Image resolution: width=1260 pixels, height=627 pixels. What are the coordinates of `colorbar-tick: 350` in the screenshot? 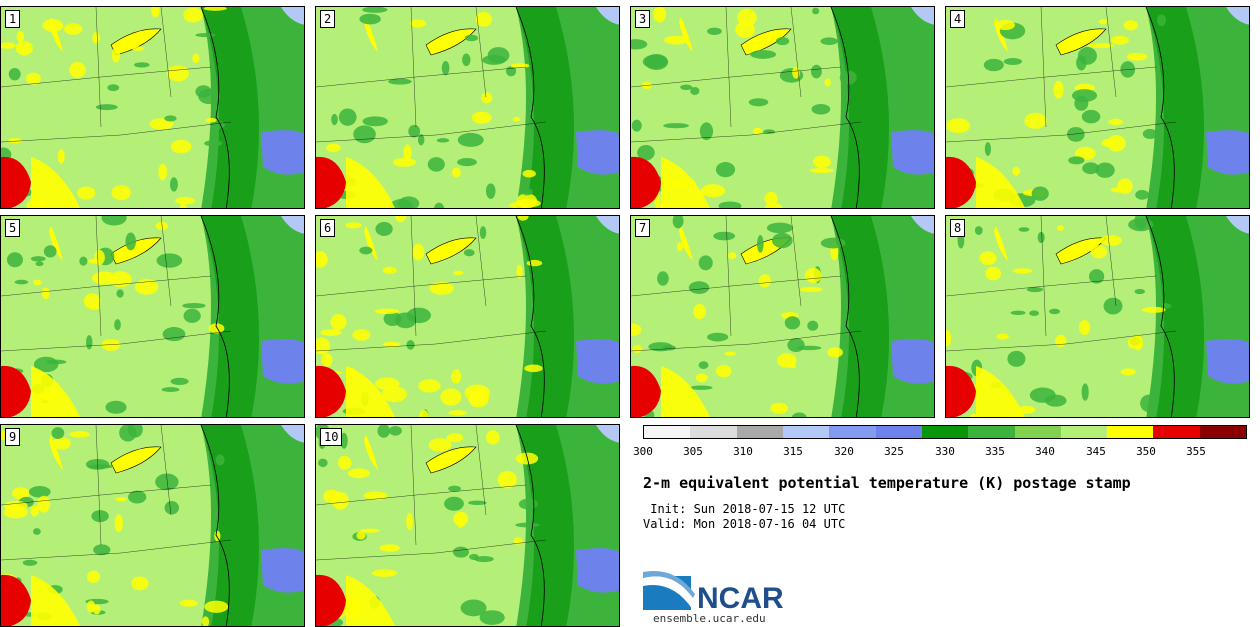 It's located at (1146, 451).